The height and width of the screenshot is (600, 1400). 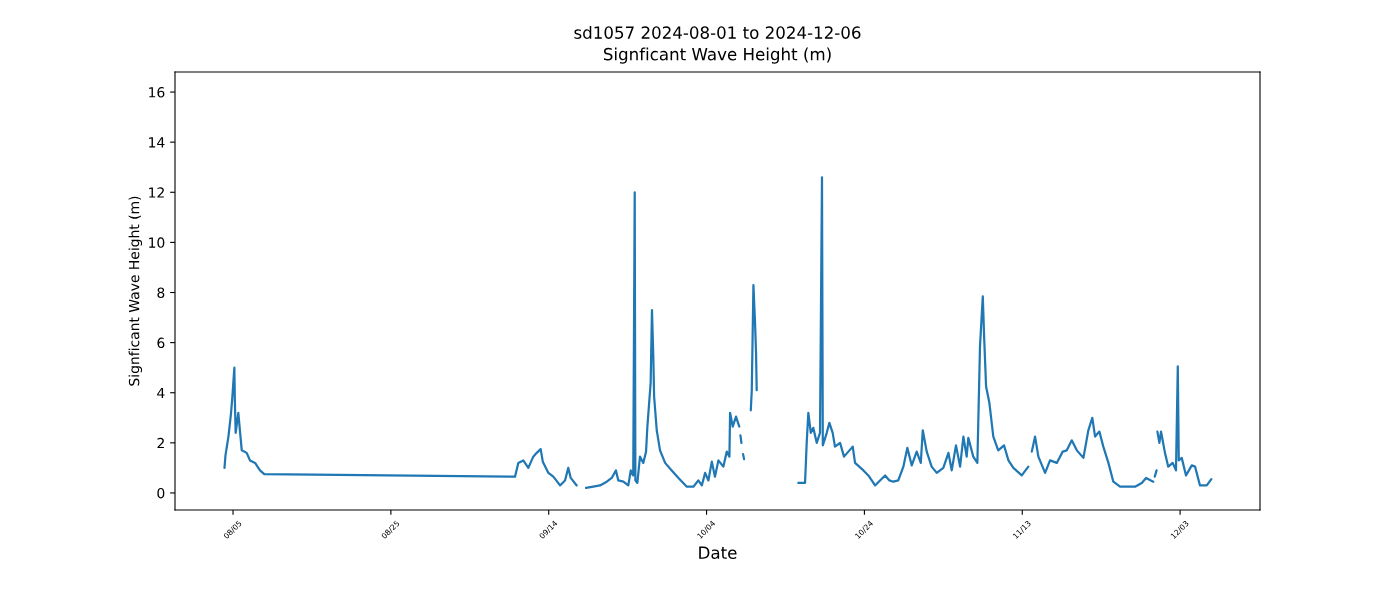 What do you see at coordinates (161, 493) in the screenshot?
I see `y-tick-label: 0` at bounding box center [161, 493].